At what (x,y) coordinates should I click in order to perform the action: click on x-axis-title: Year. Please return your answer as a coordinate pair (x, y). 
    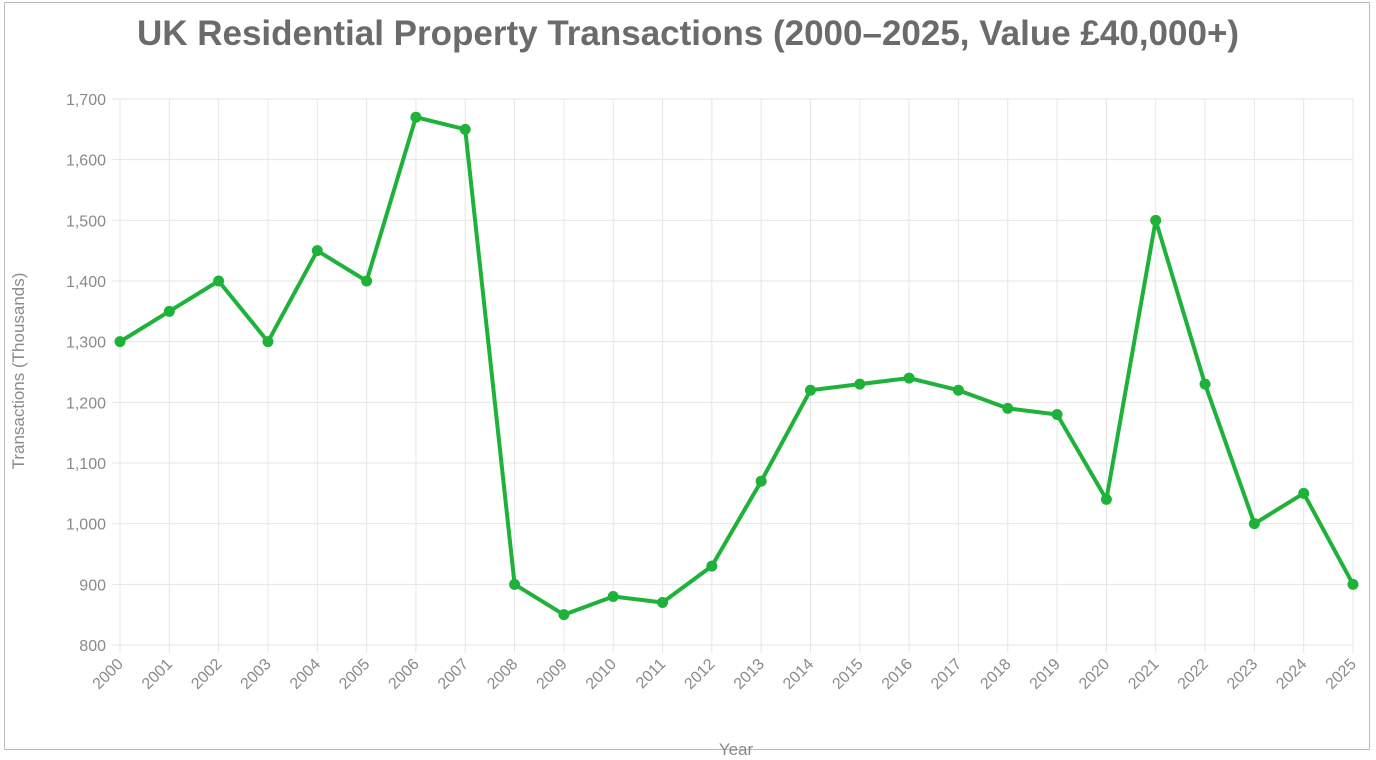
    Looking at the image, I should click on (736, 749).